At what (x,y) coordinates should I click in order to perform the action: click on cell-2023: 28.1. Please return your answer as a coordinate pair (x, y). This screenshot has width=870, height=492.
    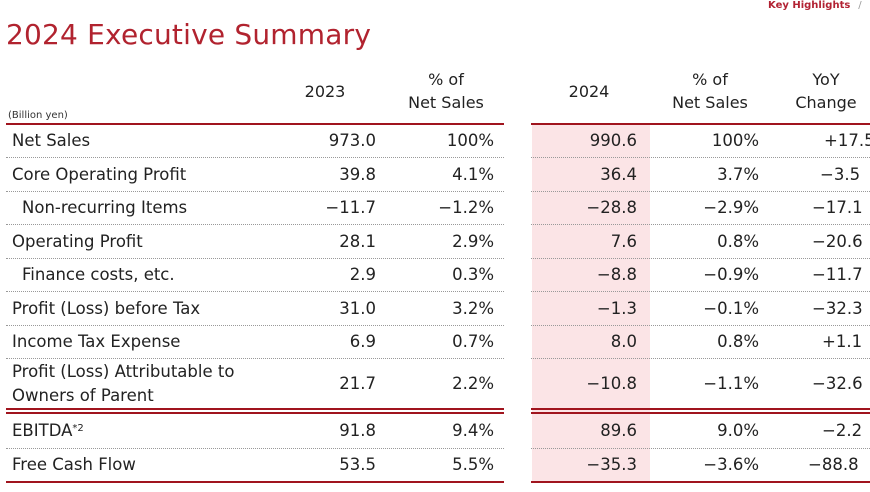
    Looking at the image, I should click on (357, 241).